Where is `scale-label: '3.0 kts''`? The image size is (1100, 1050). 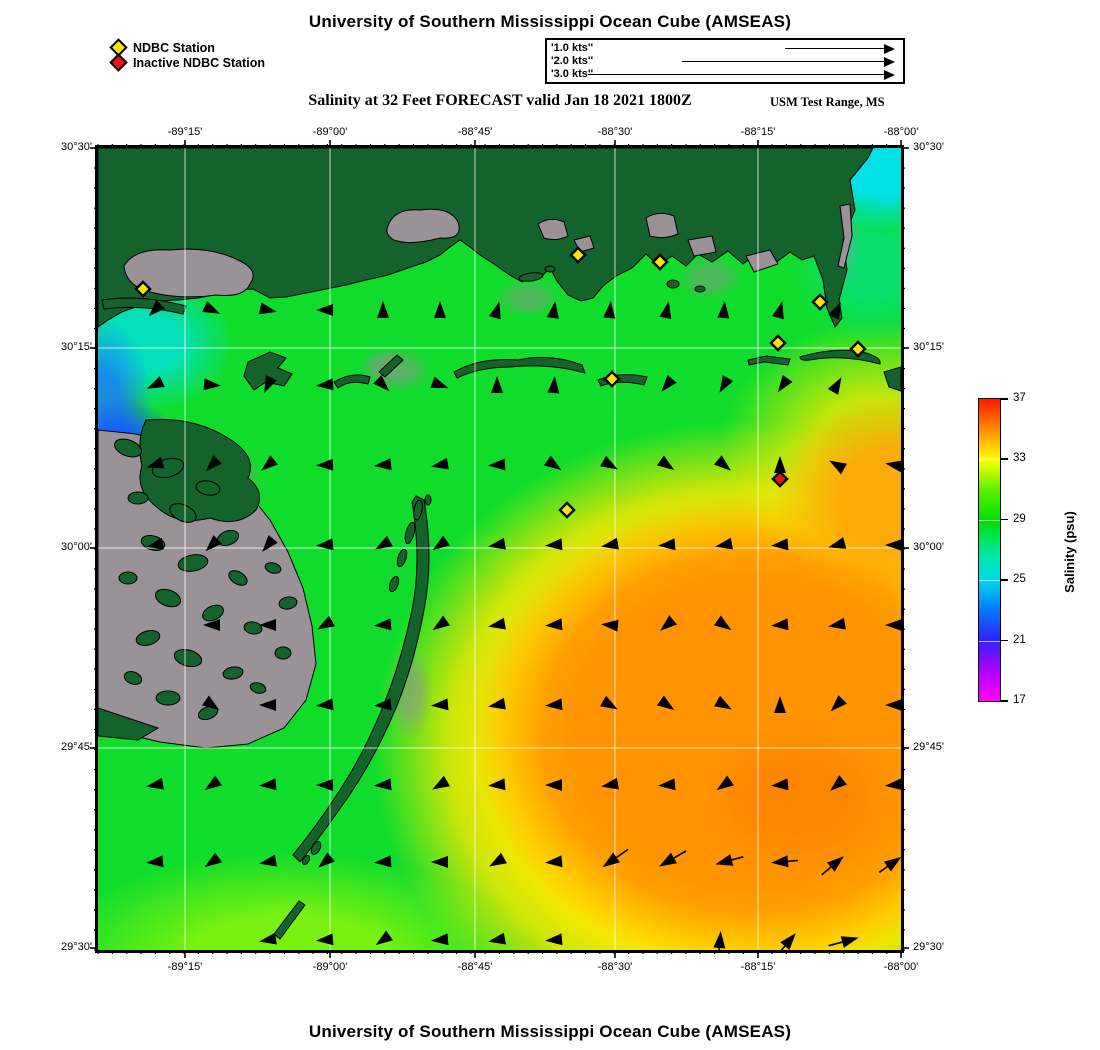
scale-label: '3.0 kts'' is located at coordinates (572, 74).